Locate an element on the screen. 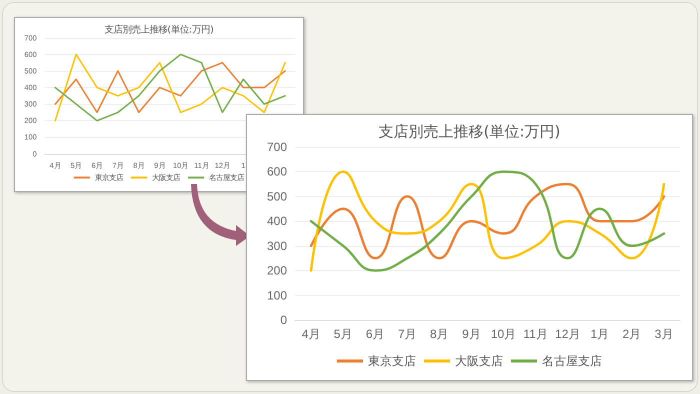 This screenshot has width=700, height=394. x-tick-label: 3月 is located at coordinates (664, 334).